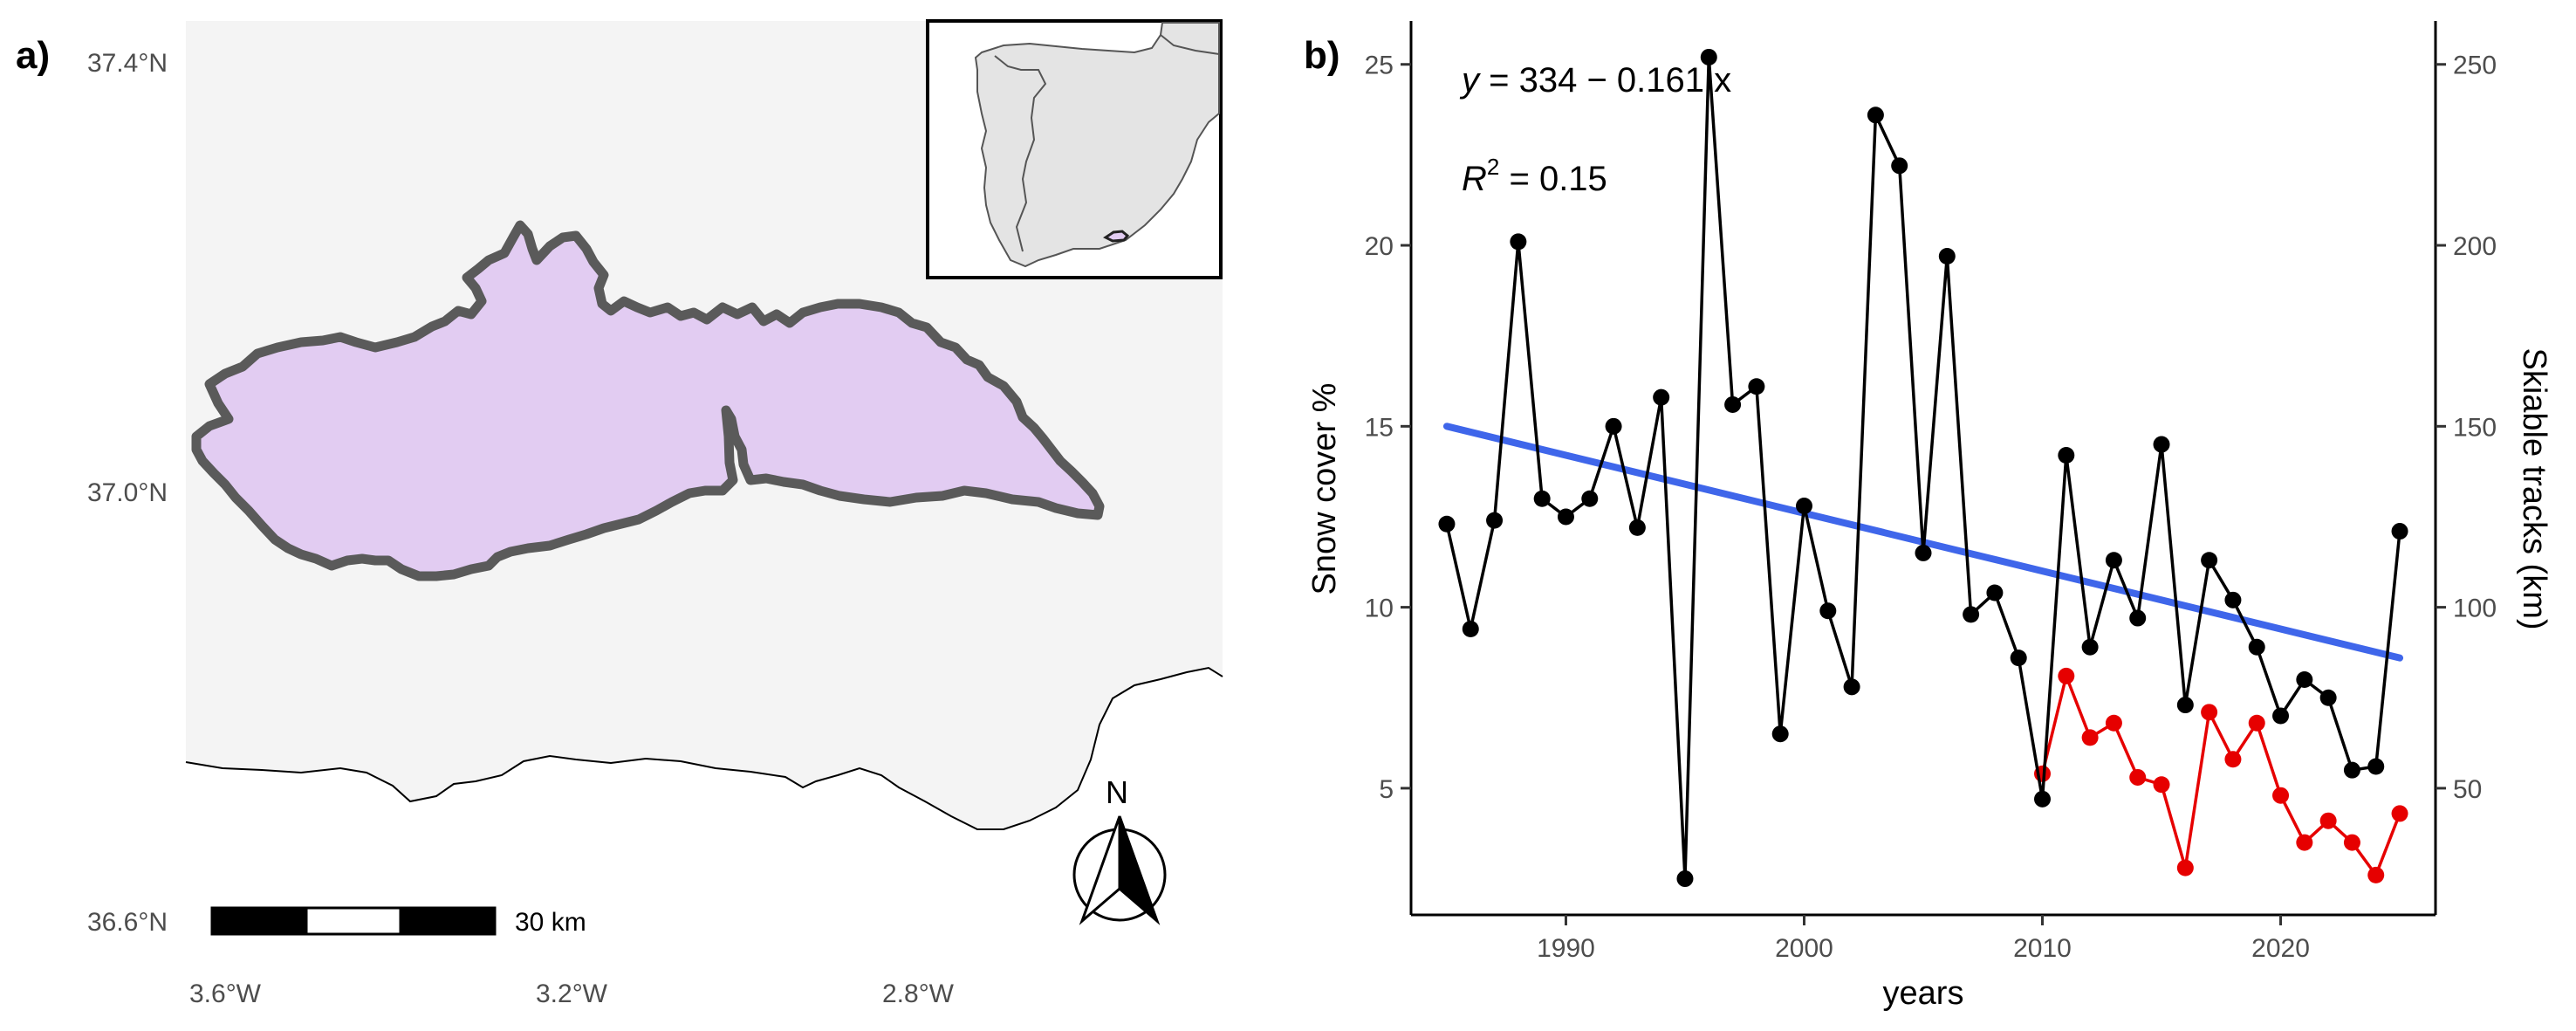  What do you see at coordinates (2475, 609) in the screenshot?
I see `y2-tick-label: 100` at bounding box center [2475, 609].